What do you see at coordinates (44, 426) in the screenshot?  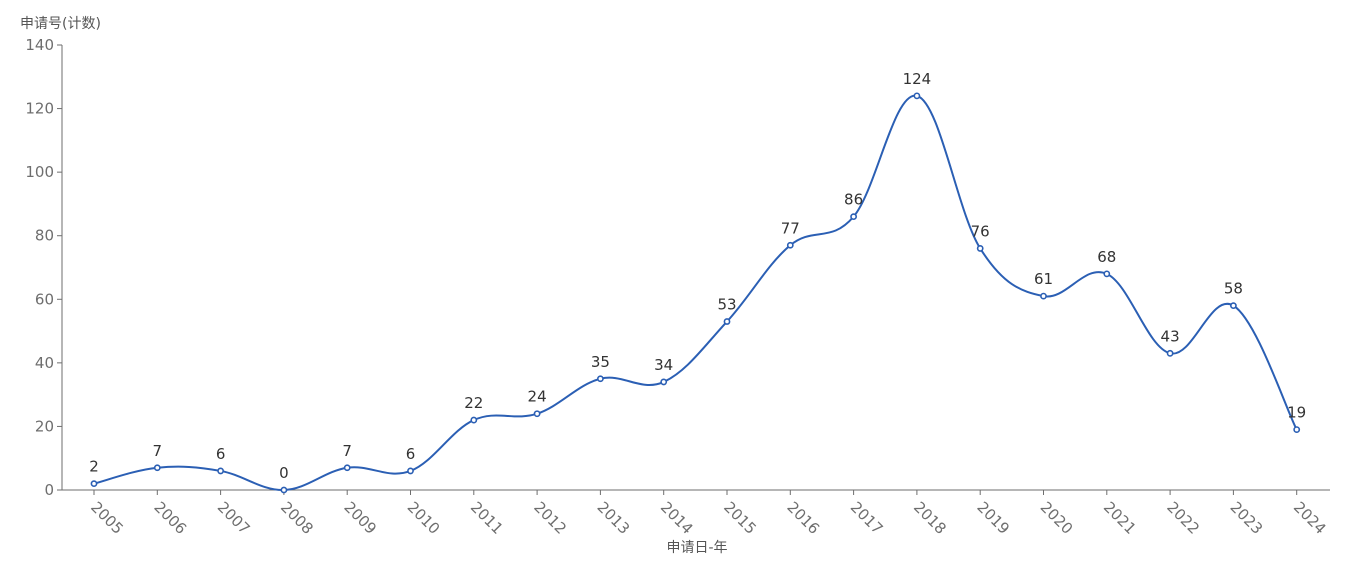 I see `y-tick-label: 20` at bounding box center [44, 426].